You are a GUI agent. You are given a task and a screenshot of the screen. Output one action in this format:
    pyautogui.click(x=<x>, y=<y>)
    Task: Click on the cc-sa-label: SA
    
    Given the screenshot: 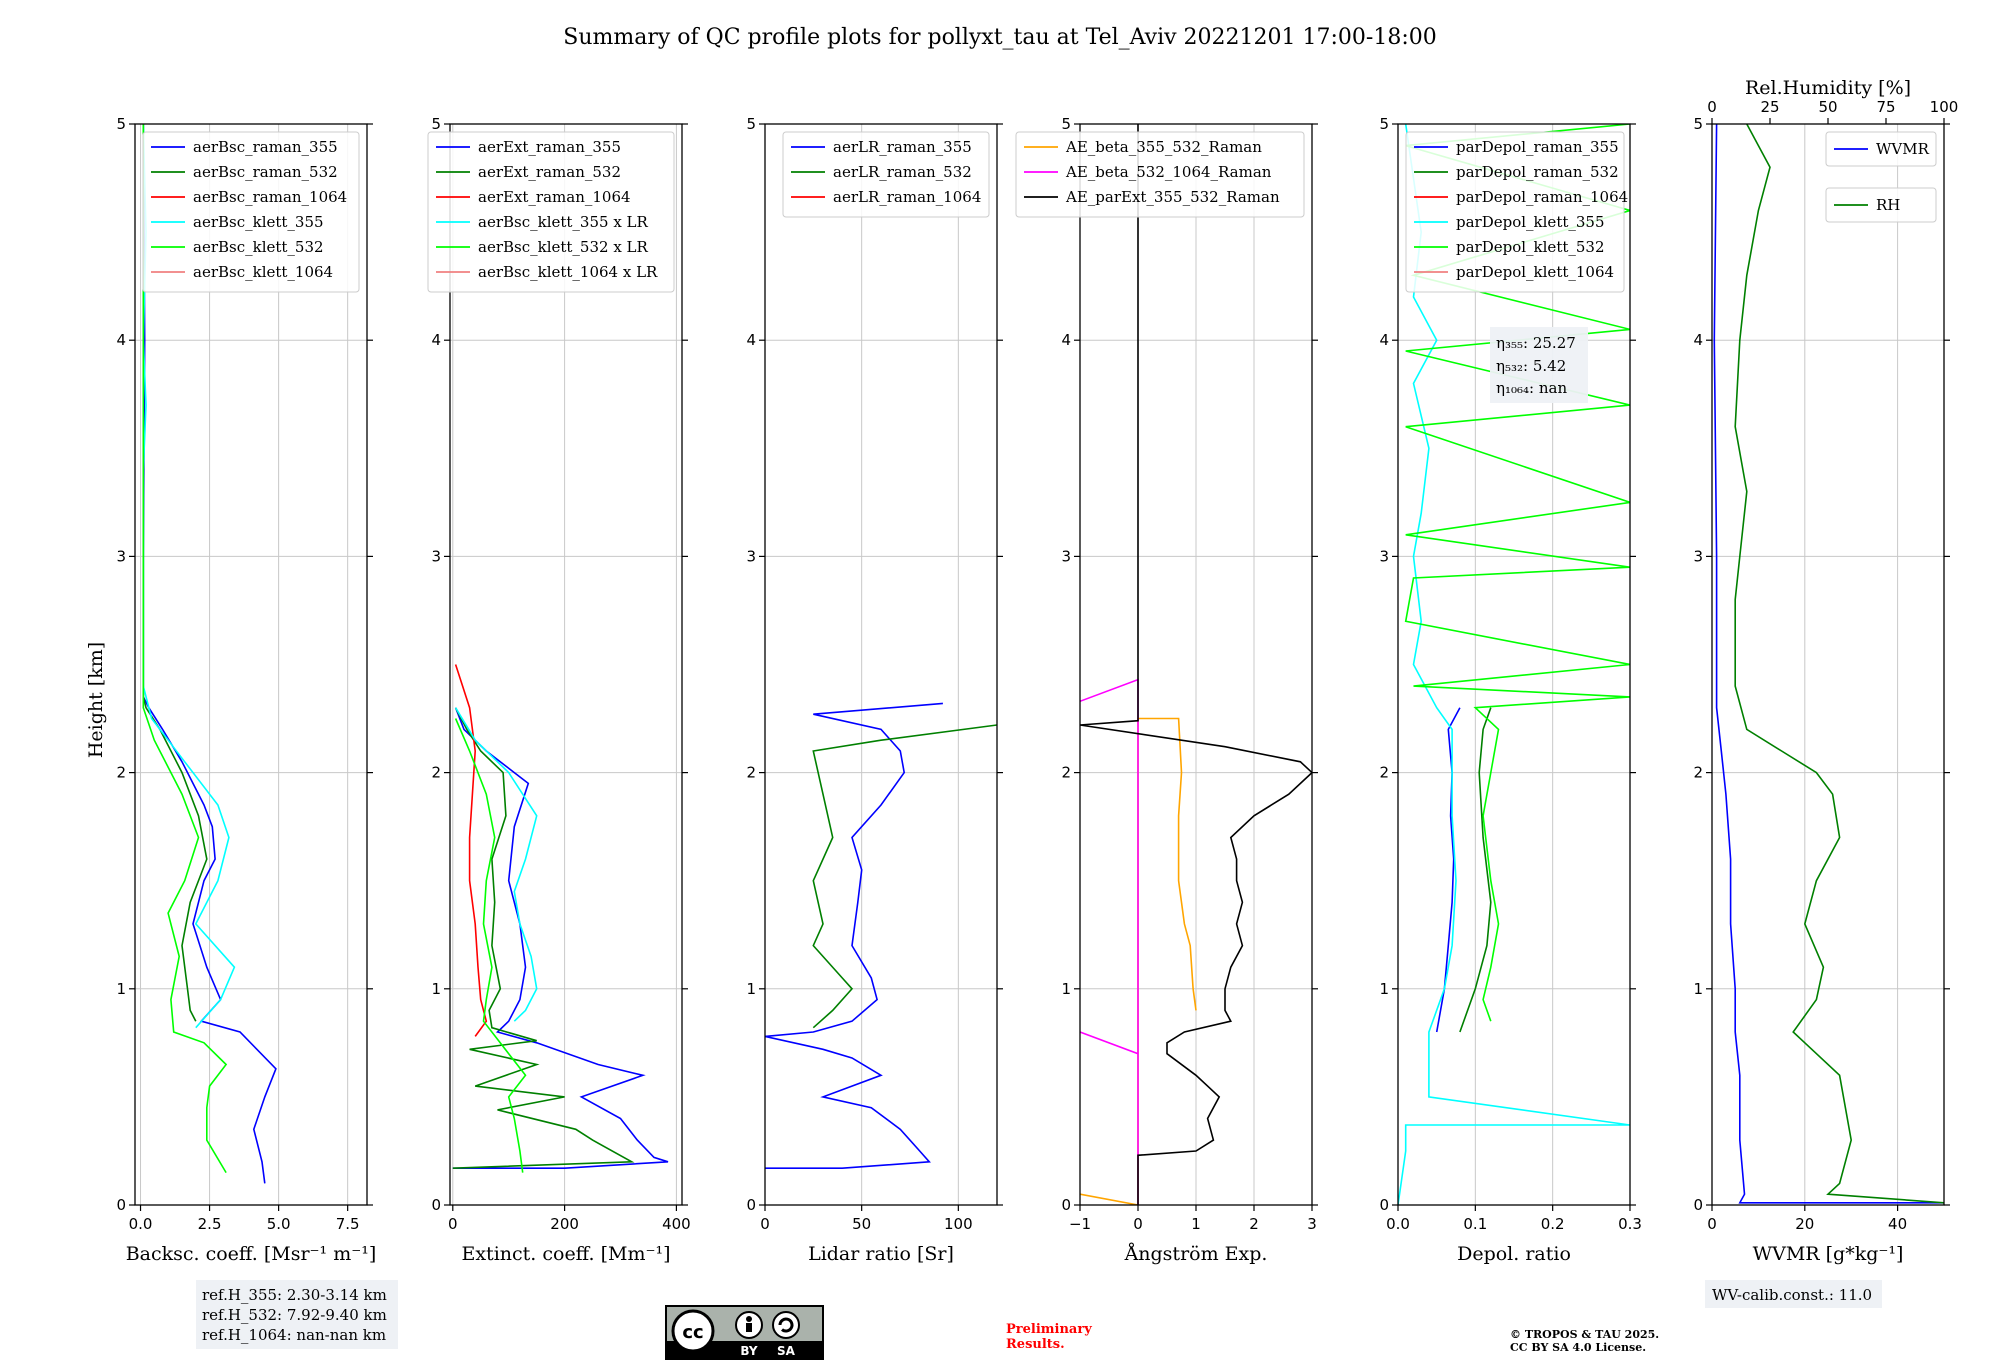 What is the action you would take?
    pyautogui.click(x=786, y=1351)
    